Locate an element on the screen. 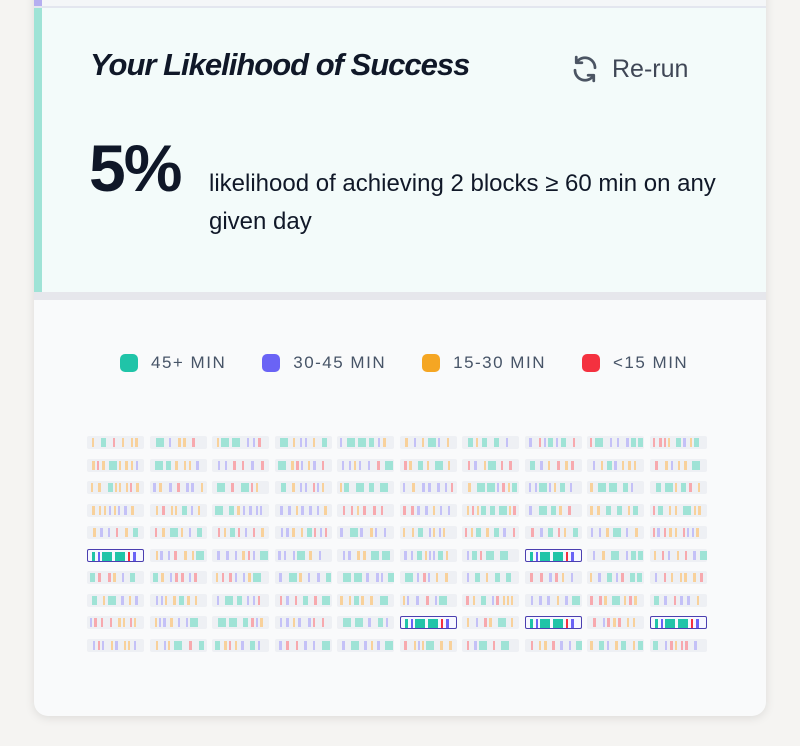 This screenshot has height=746, width=800. legend-swatch is located at coordinates (431, 363).